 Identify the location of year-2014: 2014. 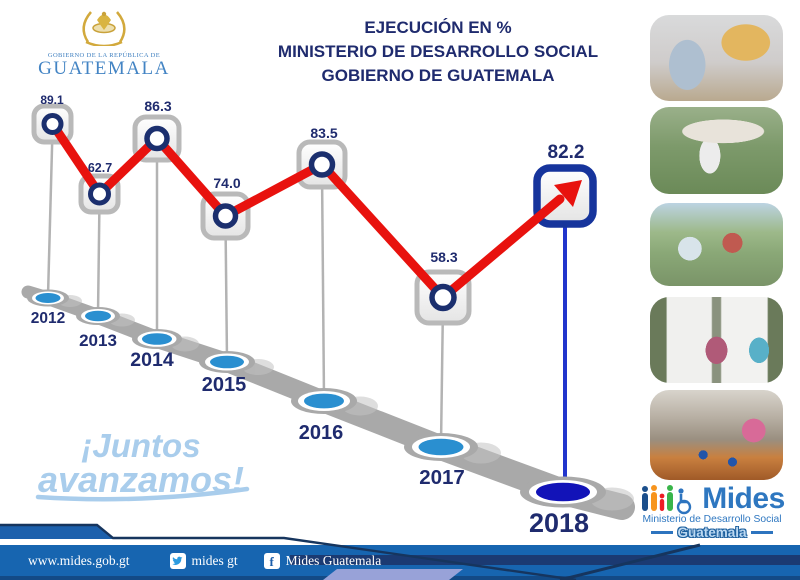
(152, 360).